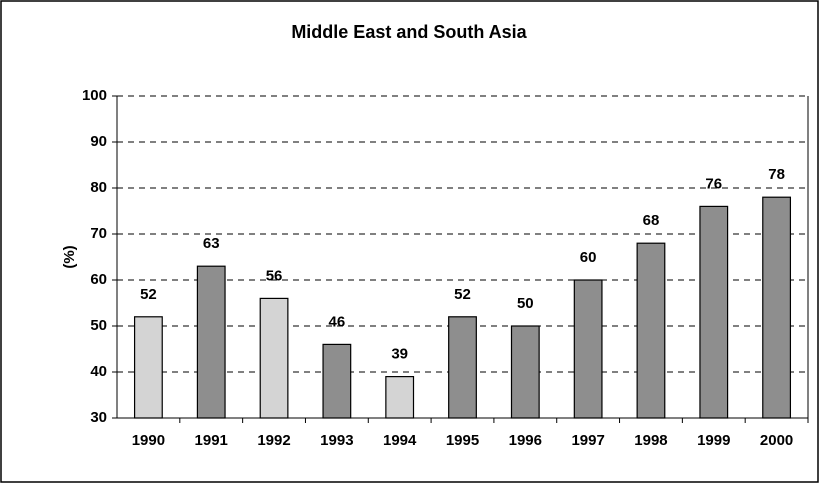  I want to click on x-tick-label: 2000, so click(776, 440).